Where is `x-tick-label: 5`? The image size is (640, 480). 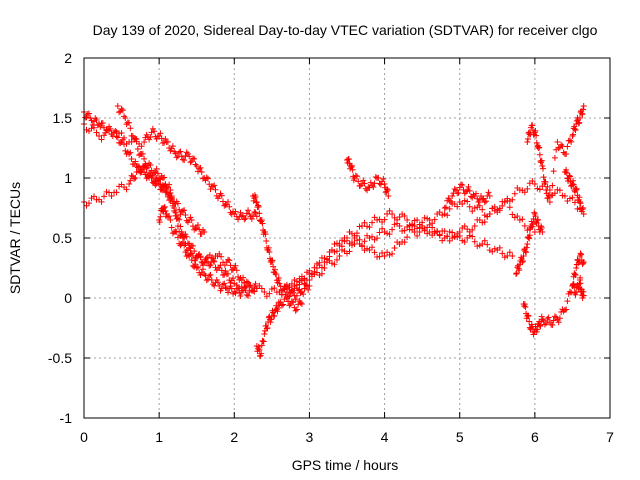 x-tick-label: 5 is located at coordinates (460, 437).